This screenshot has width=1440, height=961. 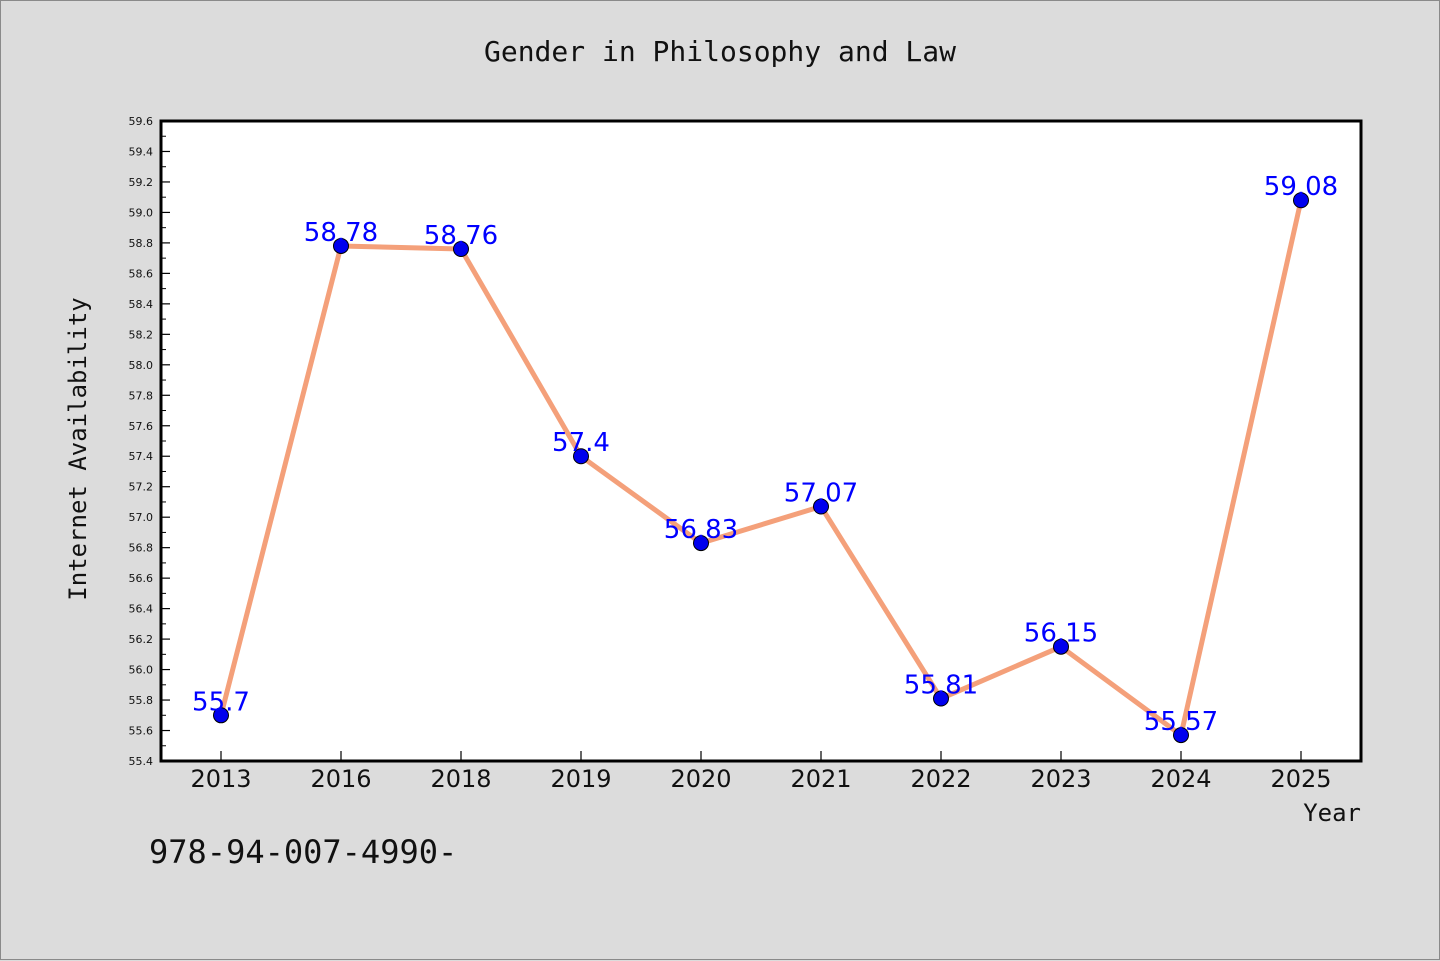 What do you see at coordinates (141, 639) in the screenshot?
I see `y-tick-label: 56.2` at bounding box center [141, 639].